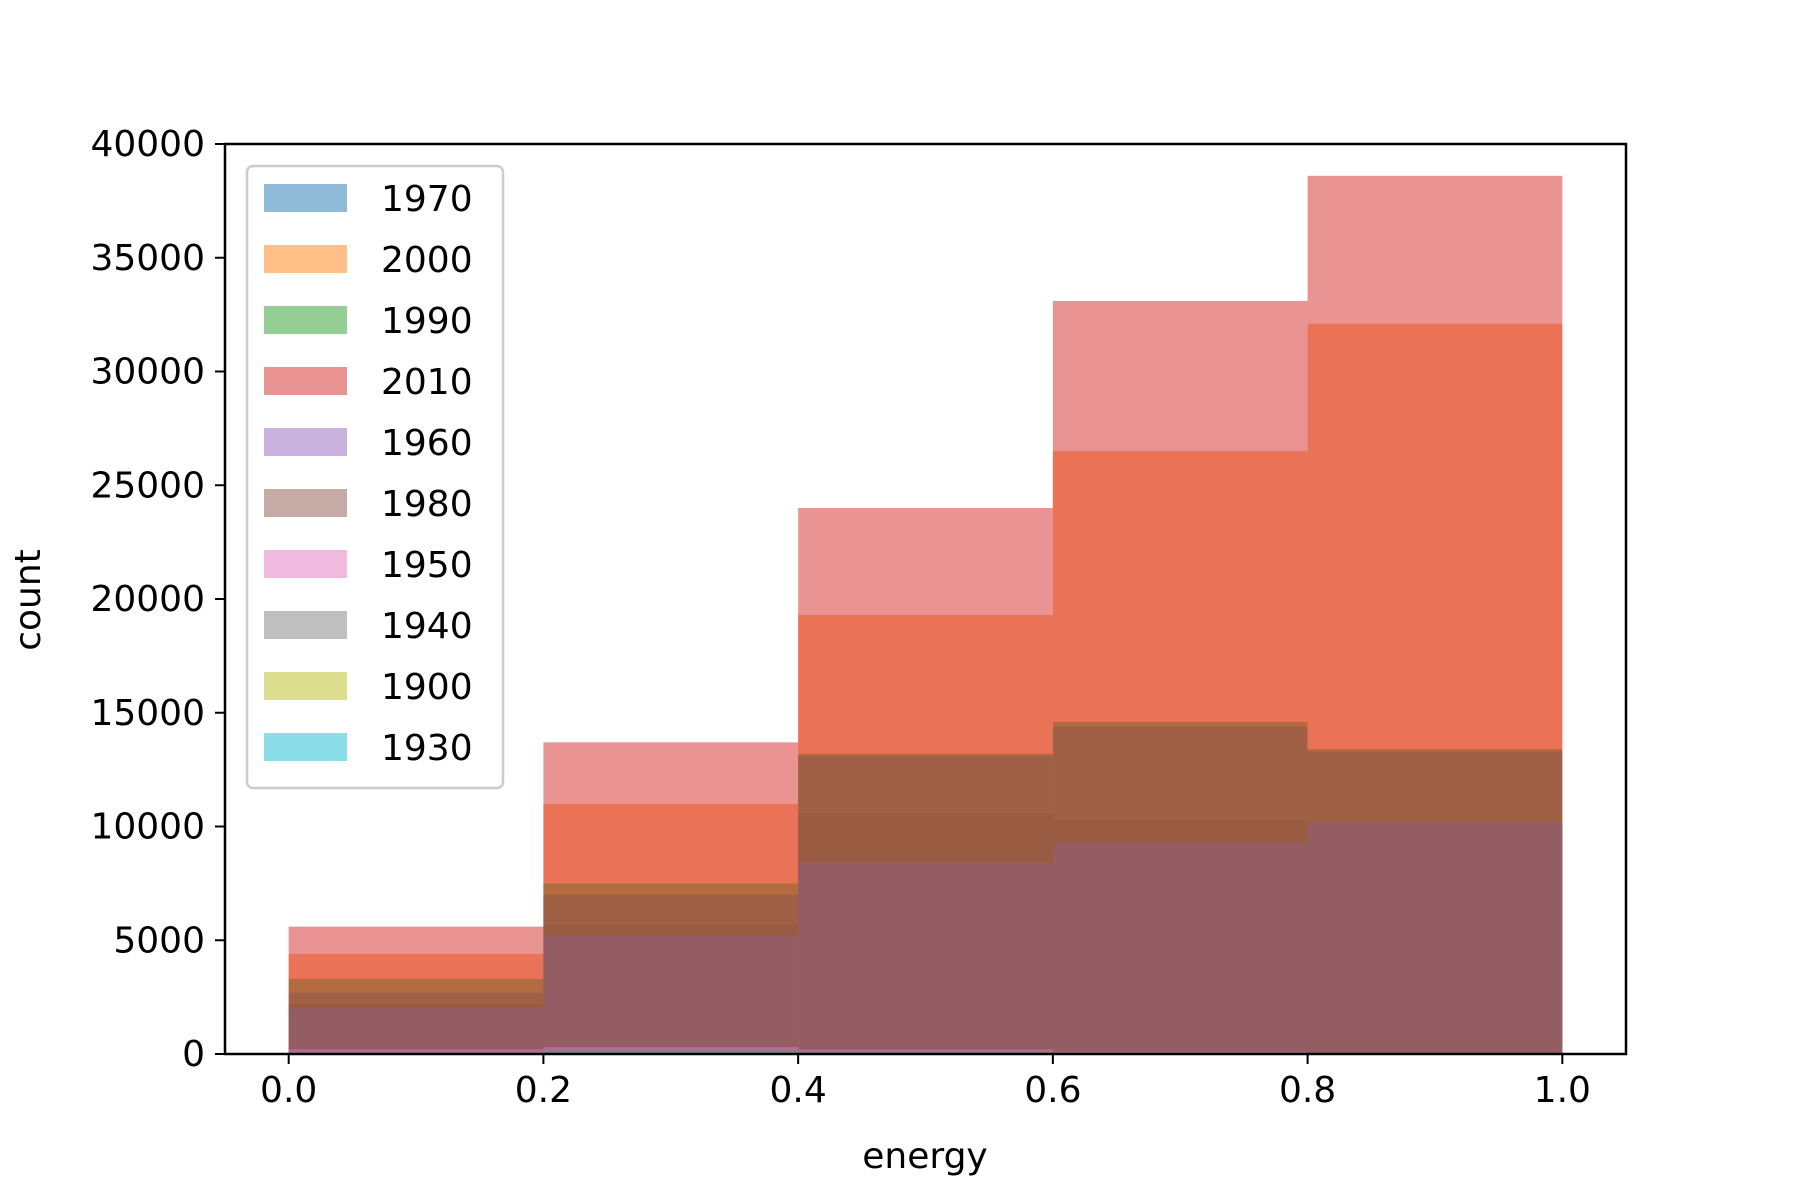  I want to click on legend-swatch-2000, so click(305, 259).